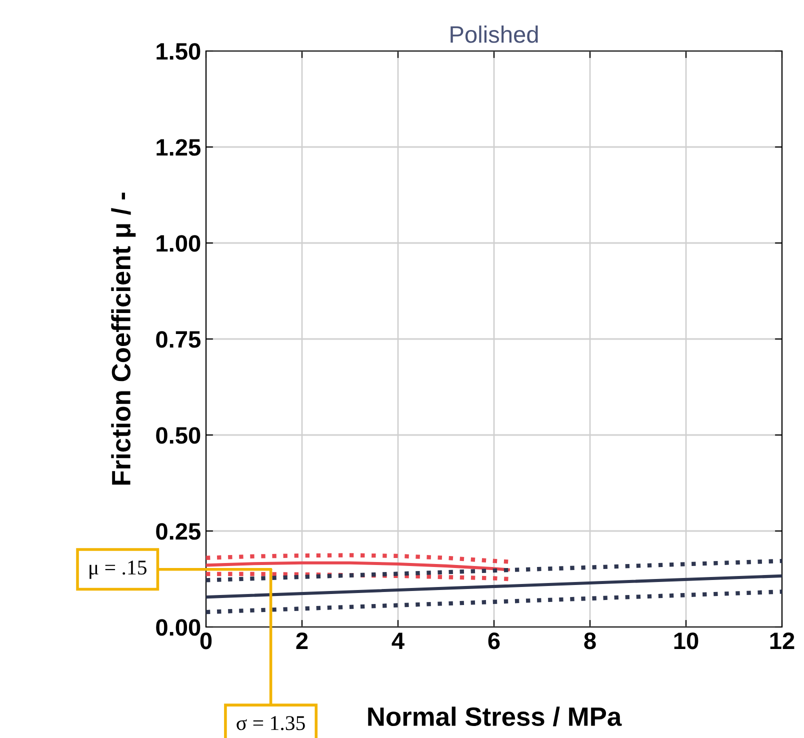  I want to click on y-tick-label: 0.25, so click(178, 531).